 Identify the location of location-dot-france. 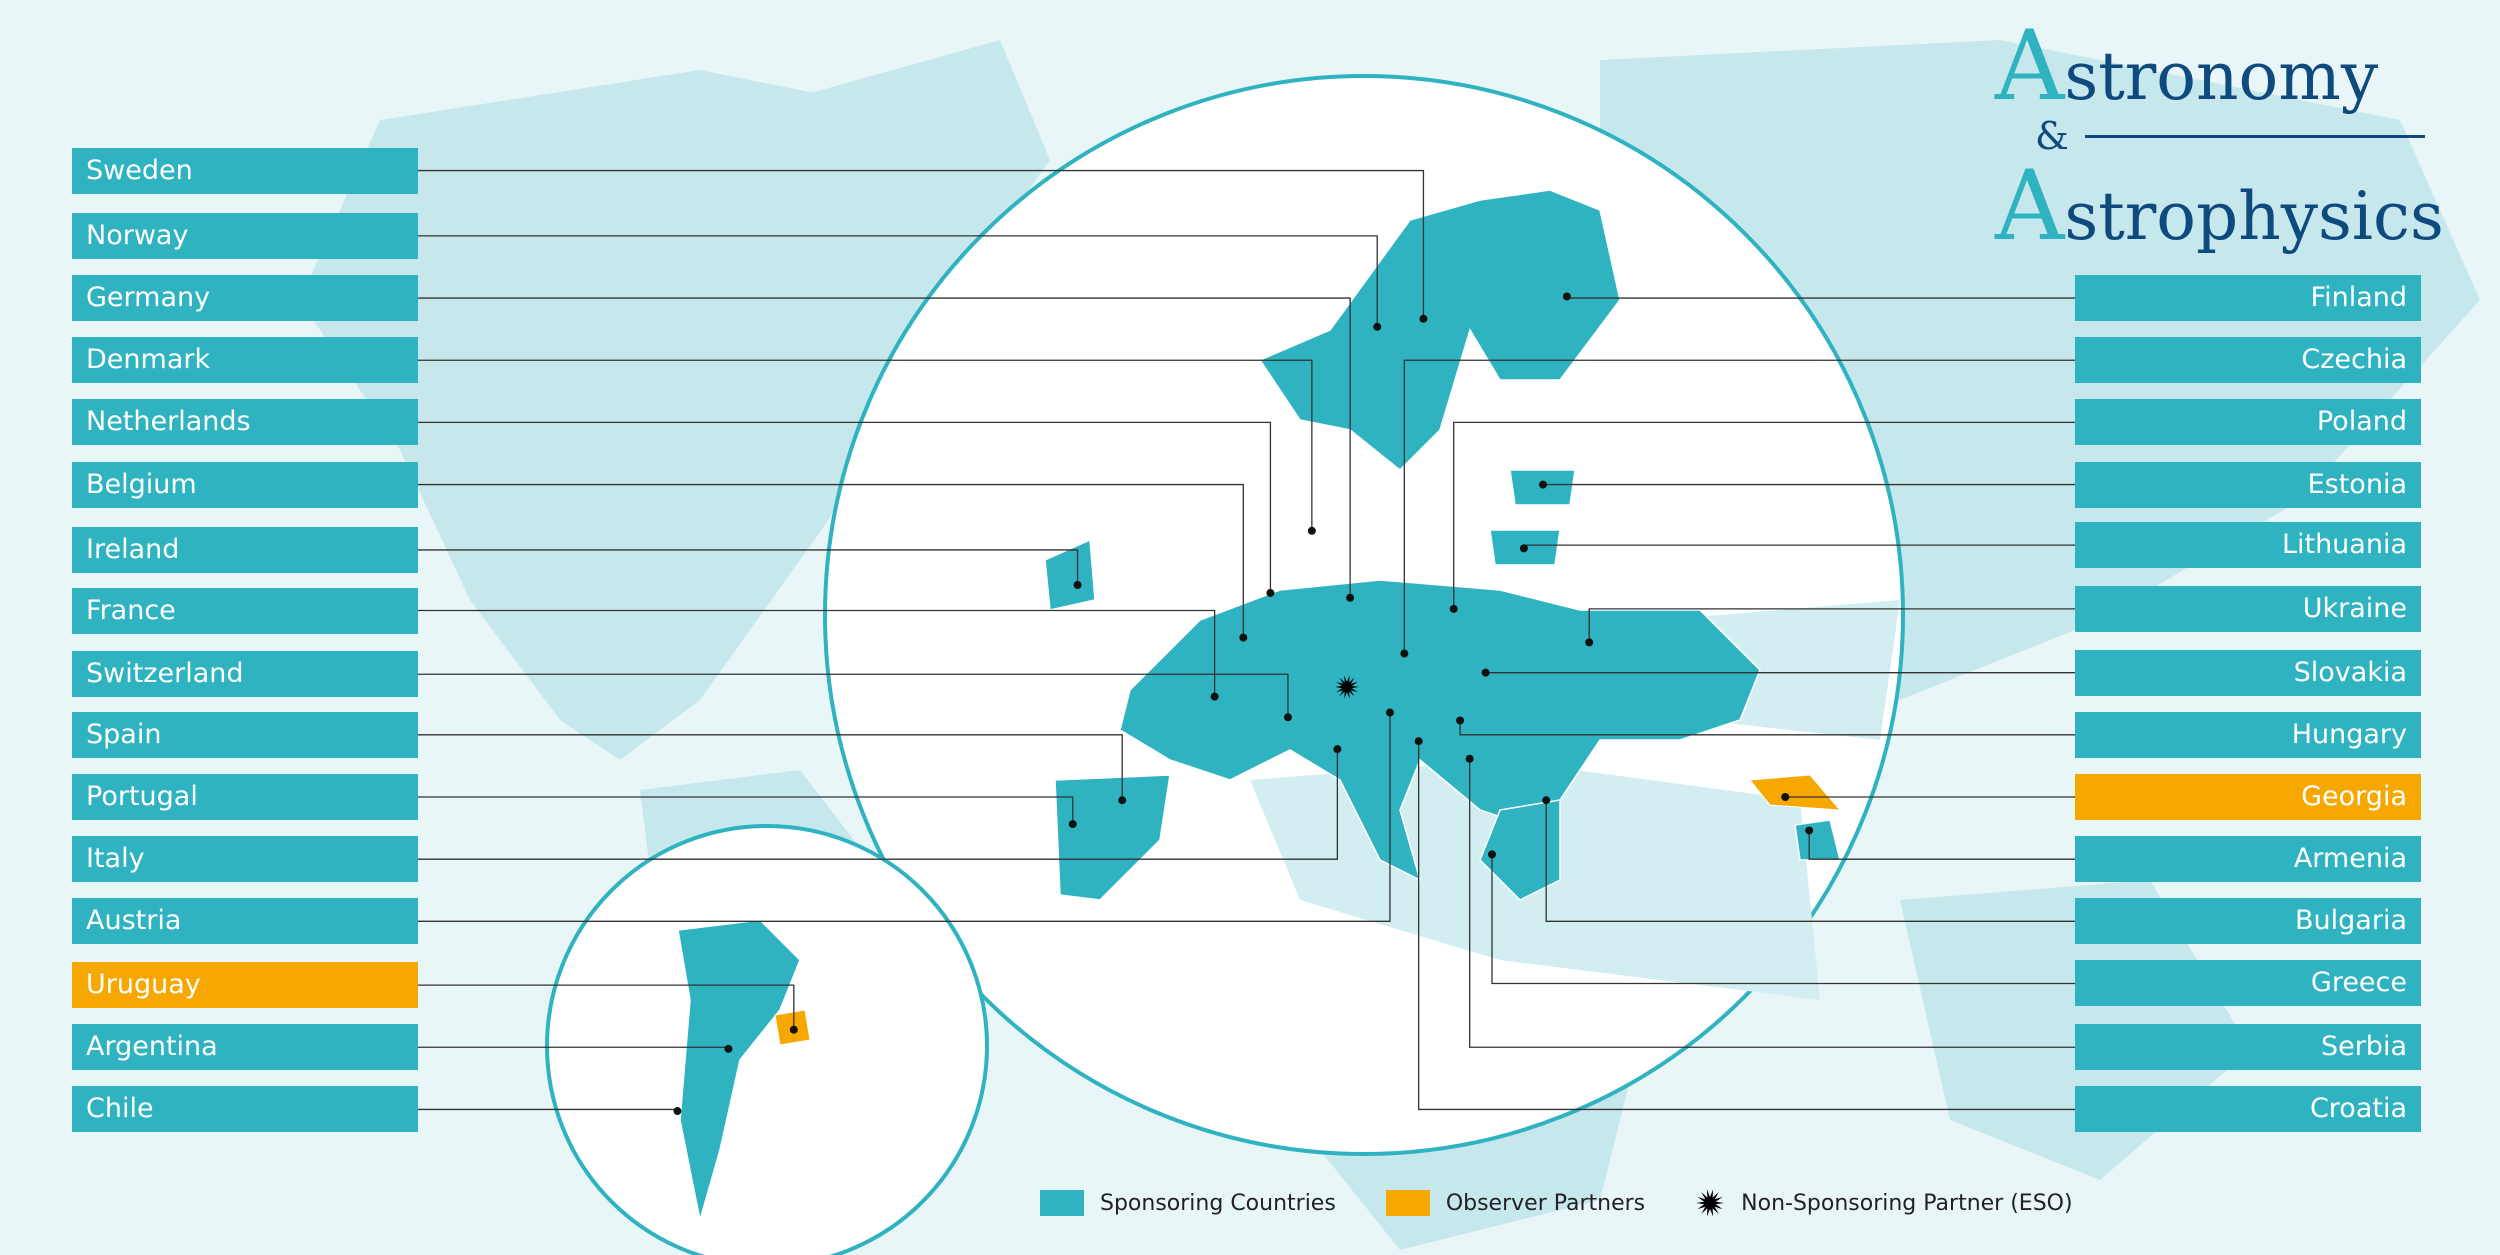
(1214, 696).